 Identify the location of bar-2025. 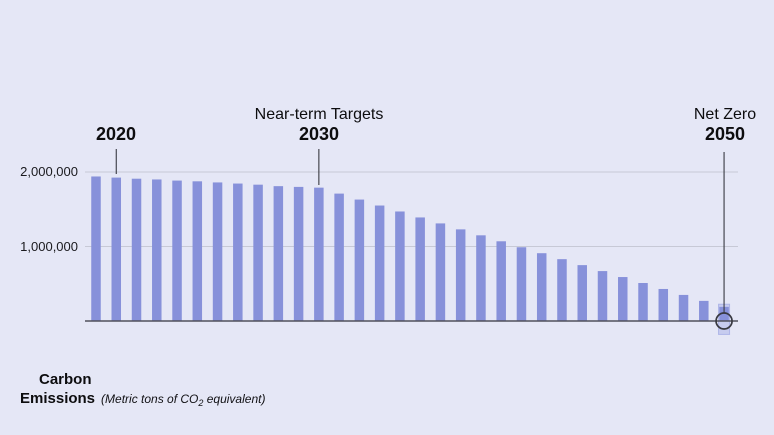
(217, 251).